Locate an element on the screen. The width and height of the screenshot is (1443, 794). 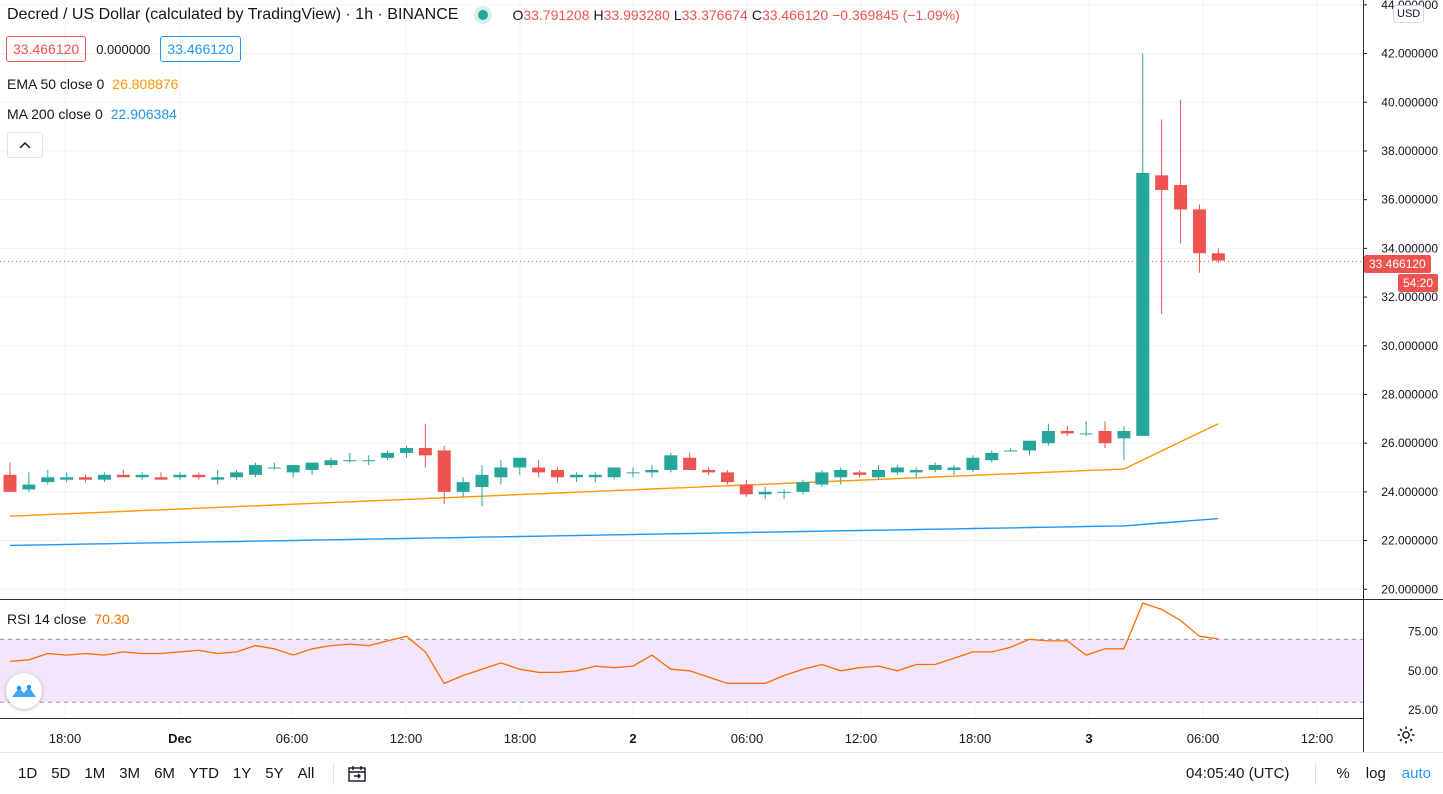
range-ytd-button: YTD is located at coordinates (203, 773).